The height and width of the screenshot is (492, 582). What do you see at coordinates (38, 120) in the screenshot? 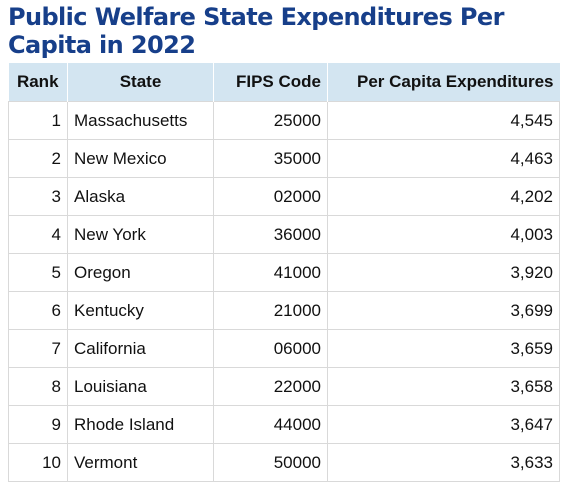
I see `rank-cell: 1` at bounding box center [38, 120].